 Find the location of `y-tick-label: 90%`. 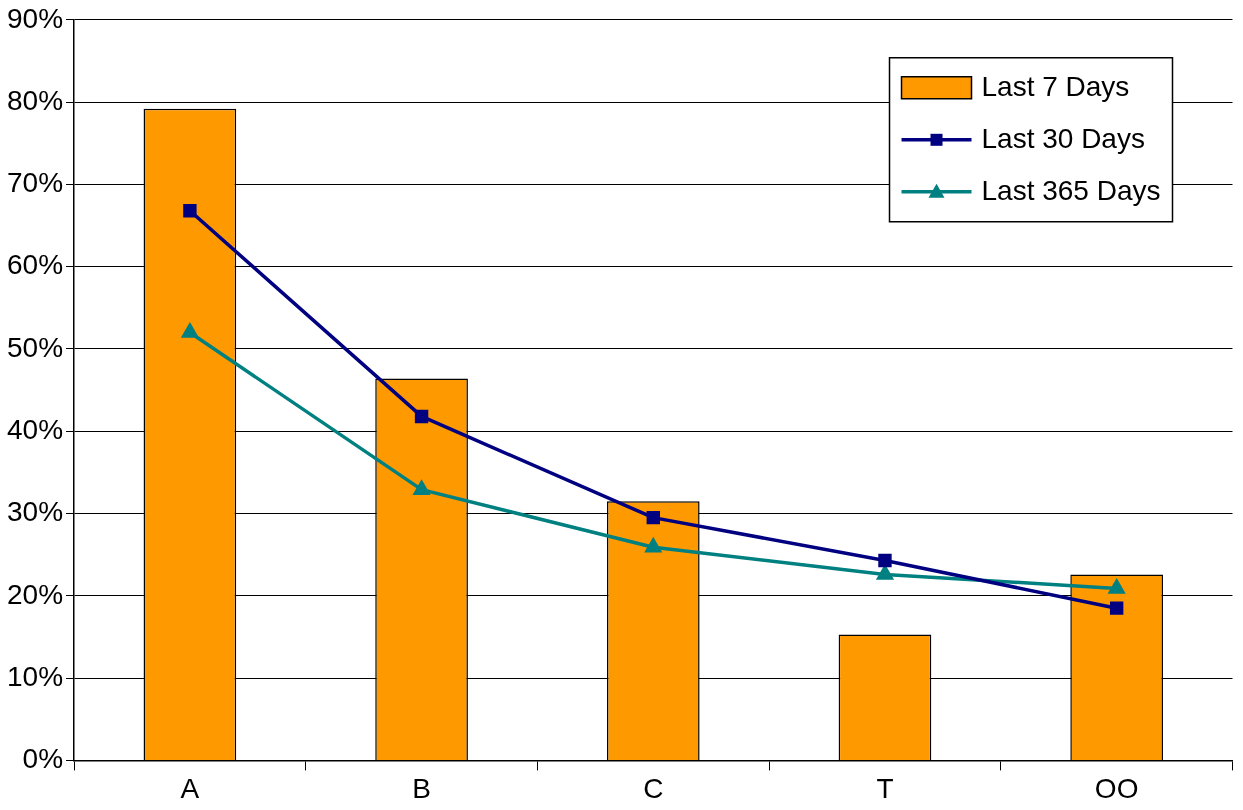

y-tick-label: 90% is located at coordinates (35, 18).